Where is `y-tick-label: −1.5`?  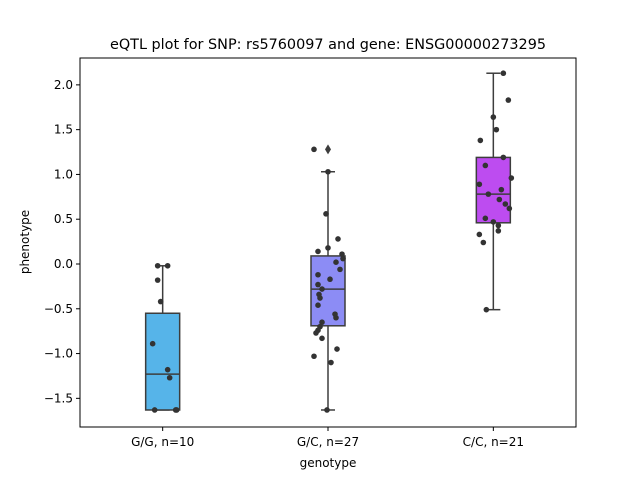
y-tick-label: −1.5 is located at coordinates (58, 398).